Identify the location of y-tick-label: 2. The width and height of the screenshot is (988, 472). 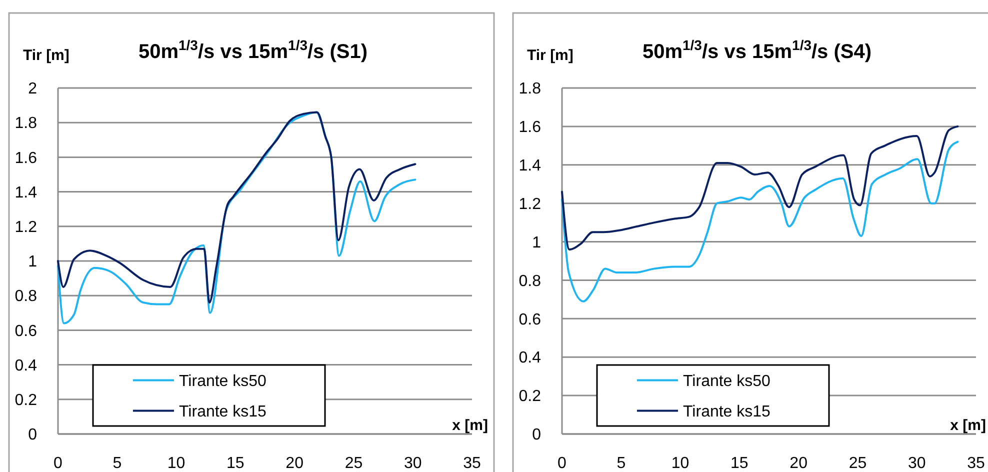
(33, 89).